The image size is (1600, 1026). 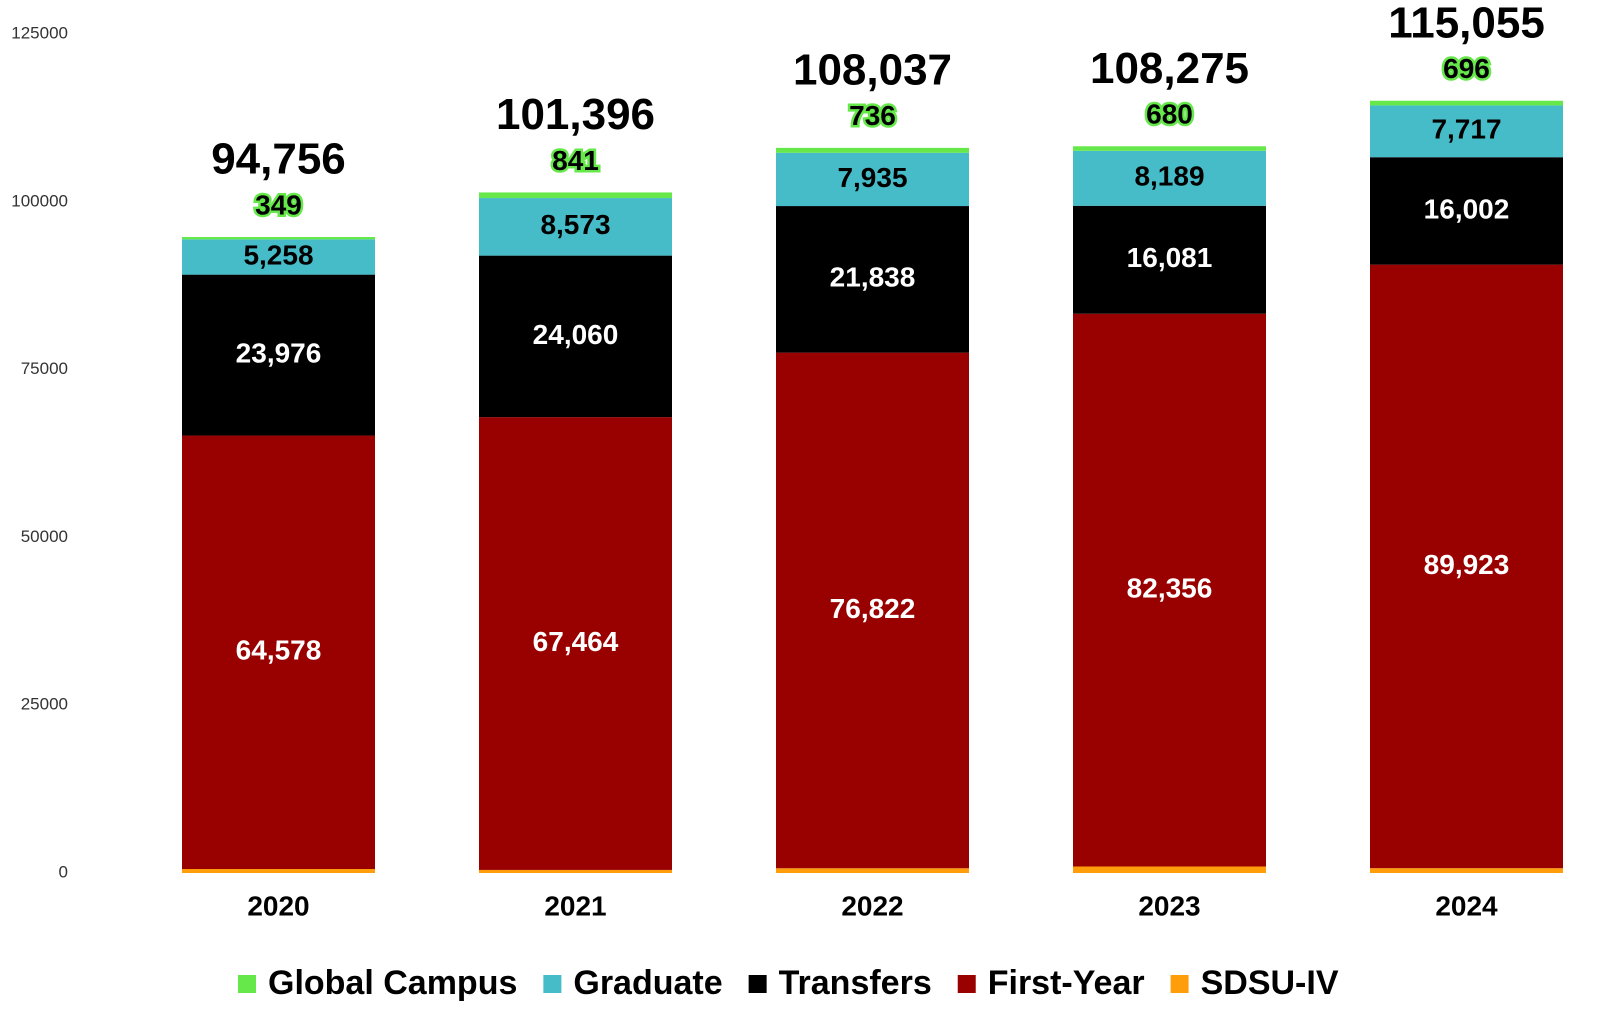 I want to click on data-label: 23,976, so click(x=279, y=352).